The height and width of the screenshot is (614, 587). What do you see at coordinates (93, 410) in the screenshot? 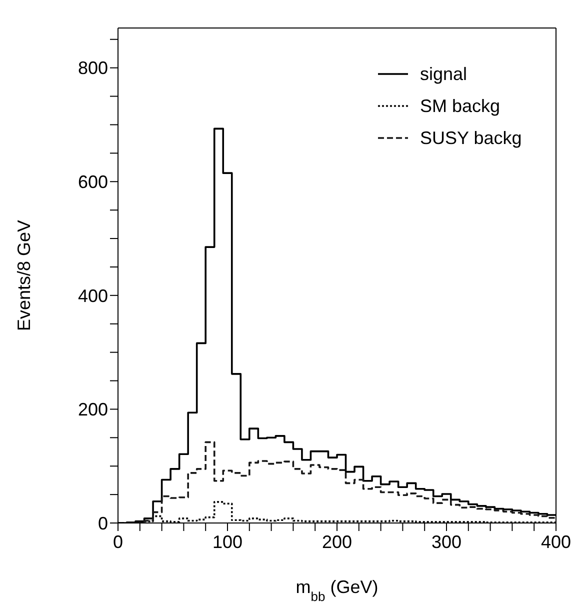
I see `y-tick-label: 200` at bounding box center [93, 410].